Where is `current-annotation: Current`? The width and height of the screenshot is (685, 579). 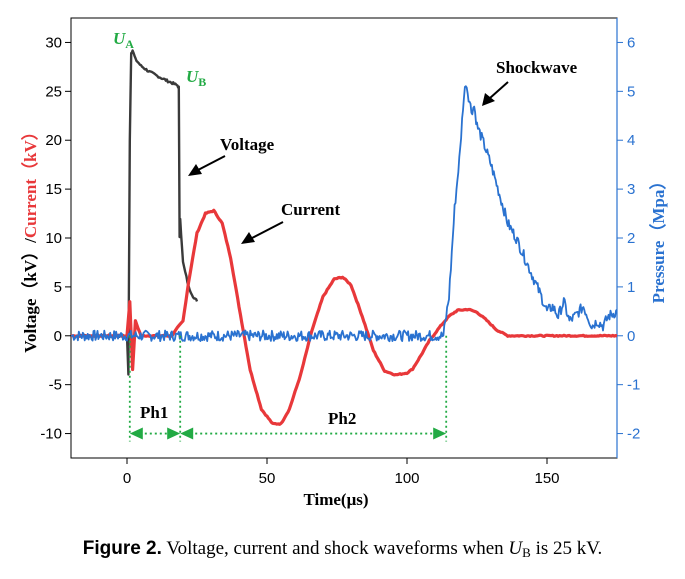 current-annotation: Current is located at coordinates (311, 209).